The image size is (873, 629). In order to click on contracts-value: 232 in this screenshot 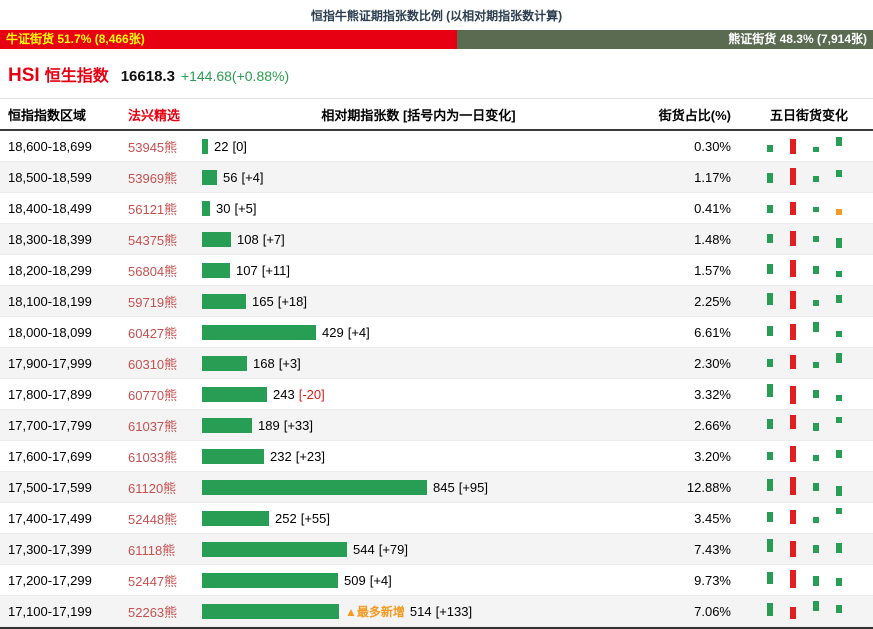, I will do `click(281, 456)`.